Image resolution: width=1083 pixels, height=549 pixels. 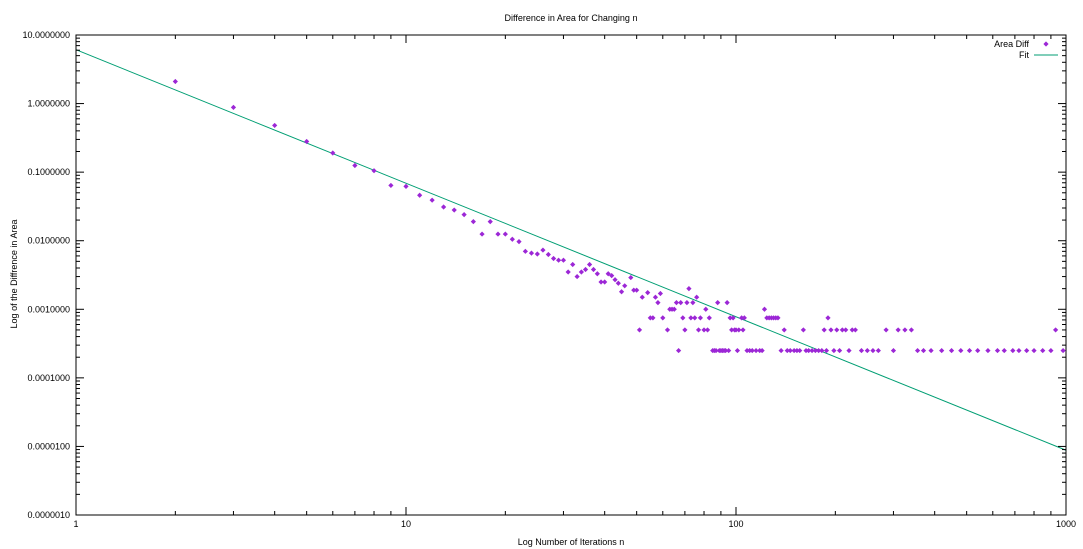 What do you see at coordinates (48, 309) in the screenshot?
I see `y-tick-label: 0.0010000` at bounding box center [48, 309].